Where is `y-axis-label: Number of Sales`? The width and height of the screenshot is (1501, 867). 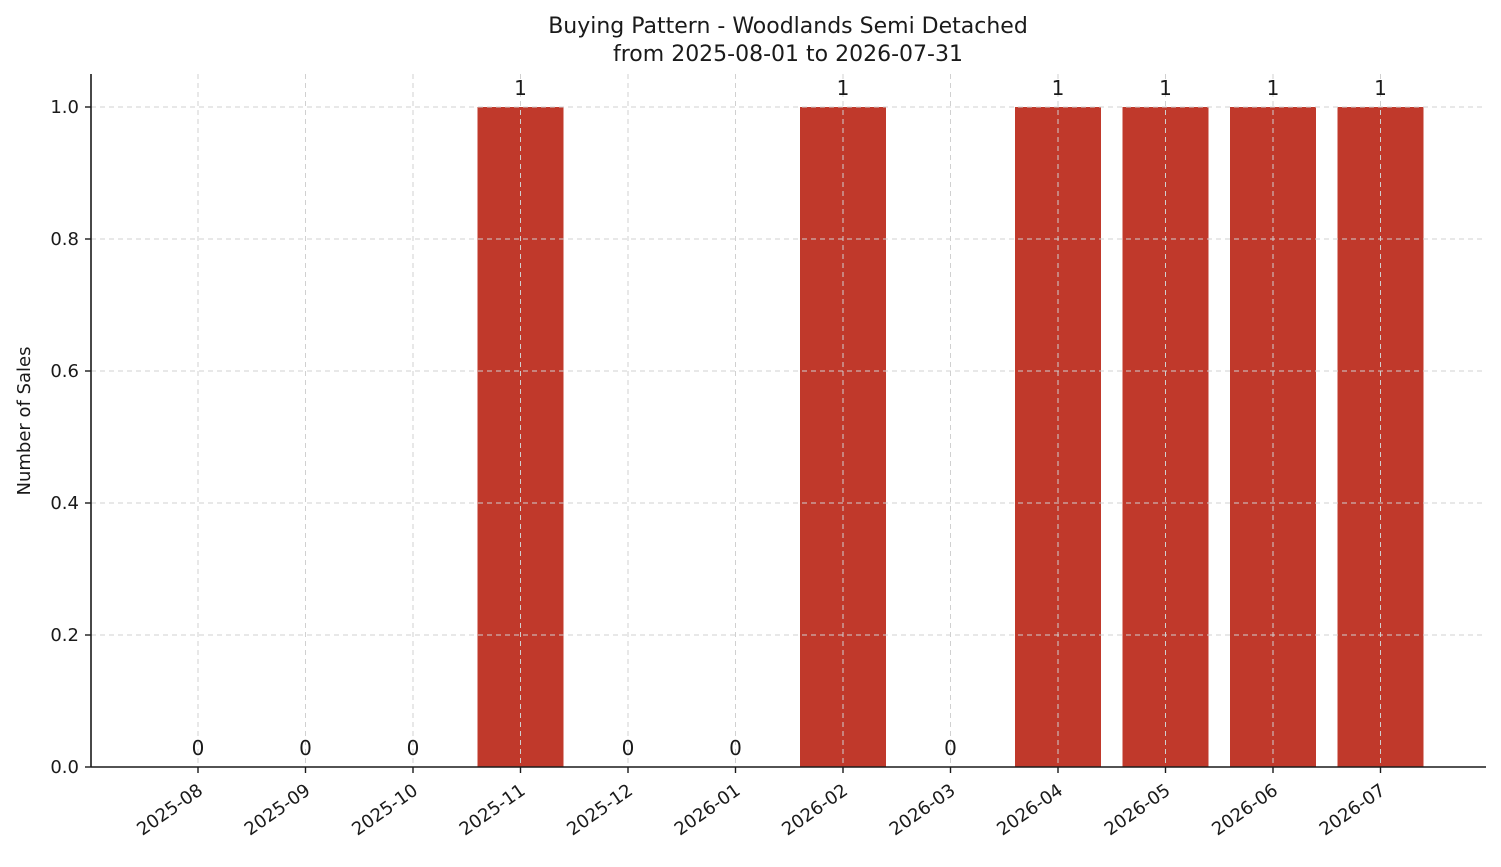
y-axis-label: Number of Sales is located at coordinates (24, 420).